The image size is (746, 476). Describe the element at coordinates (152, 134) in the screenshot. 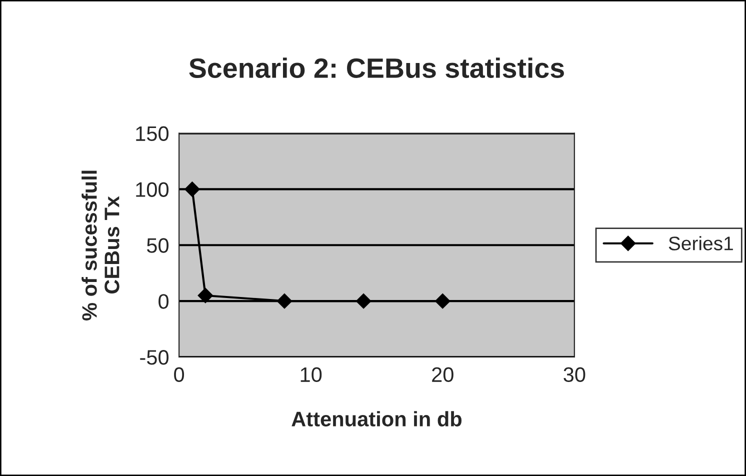

I see `y-tick-label: 150` at that location.